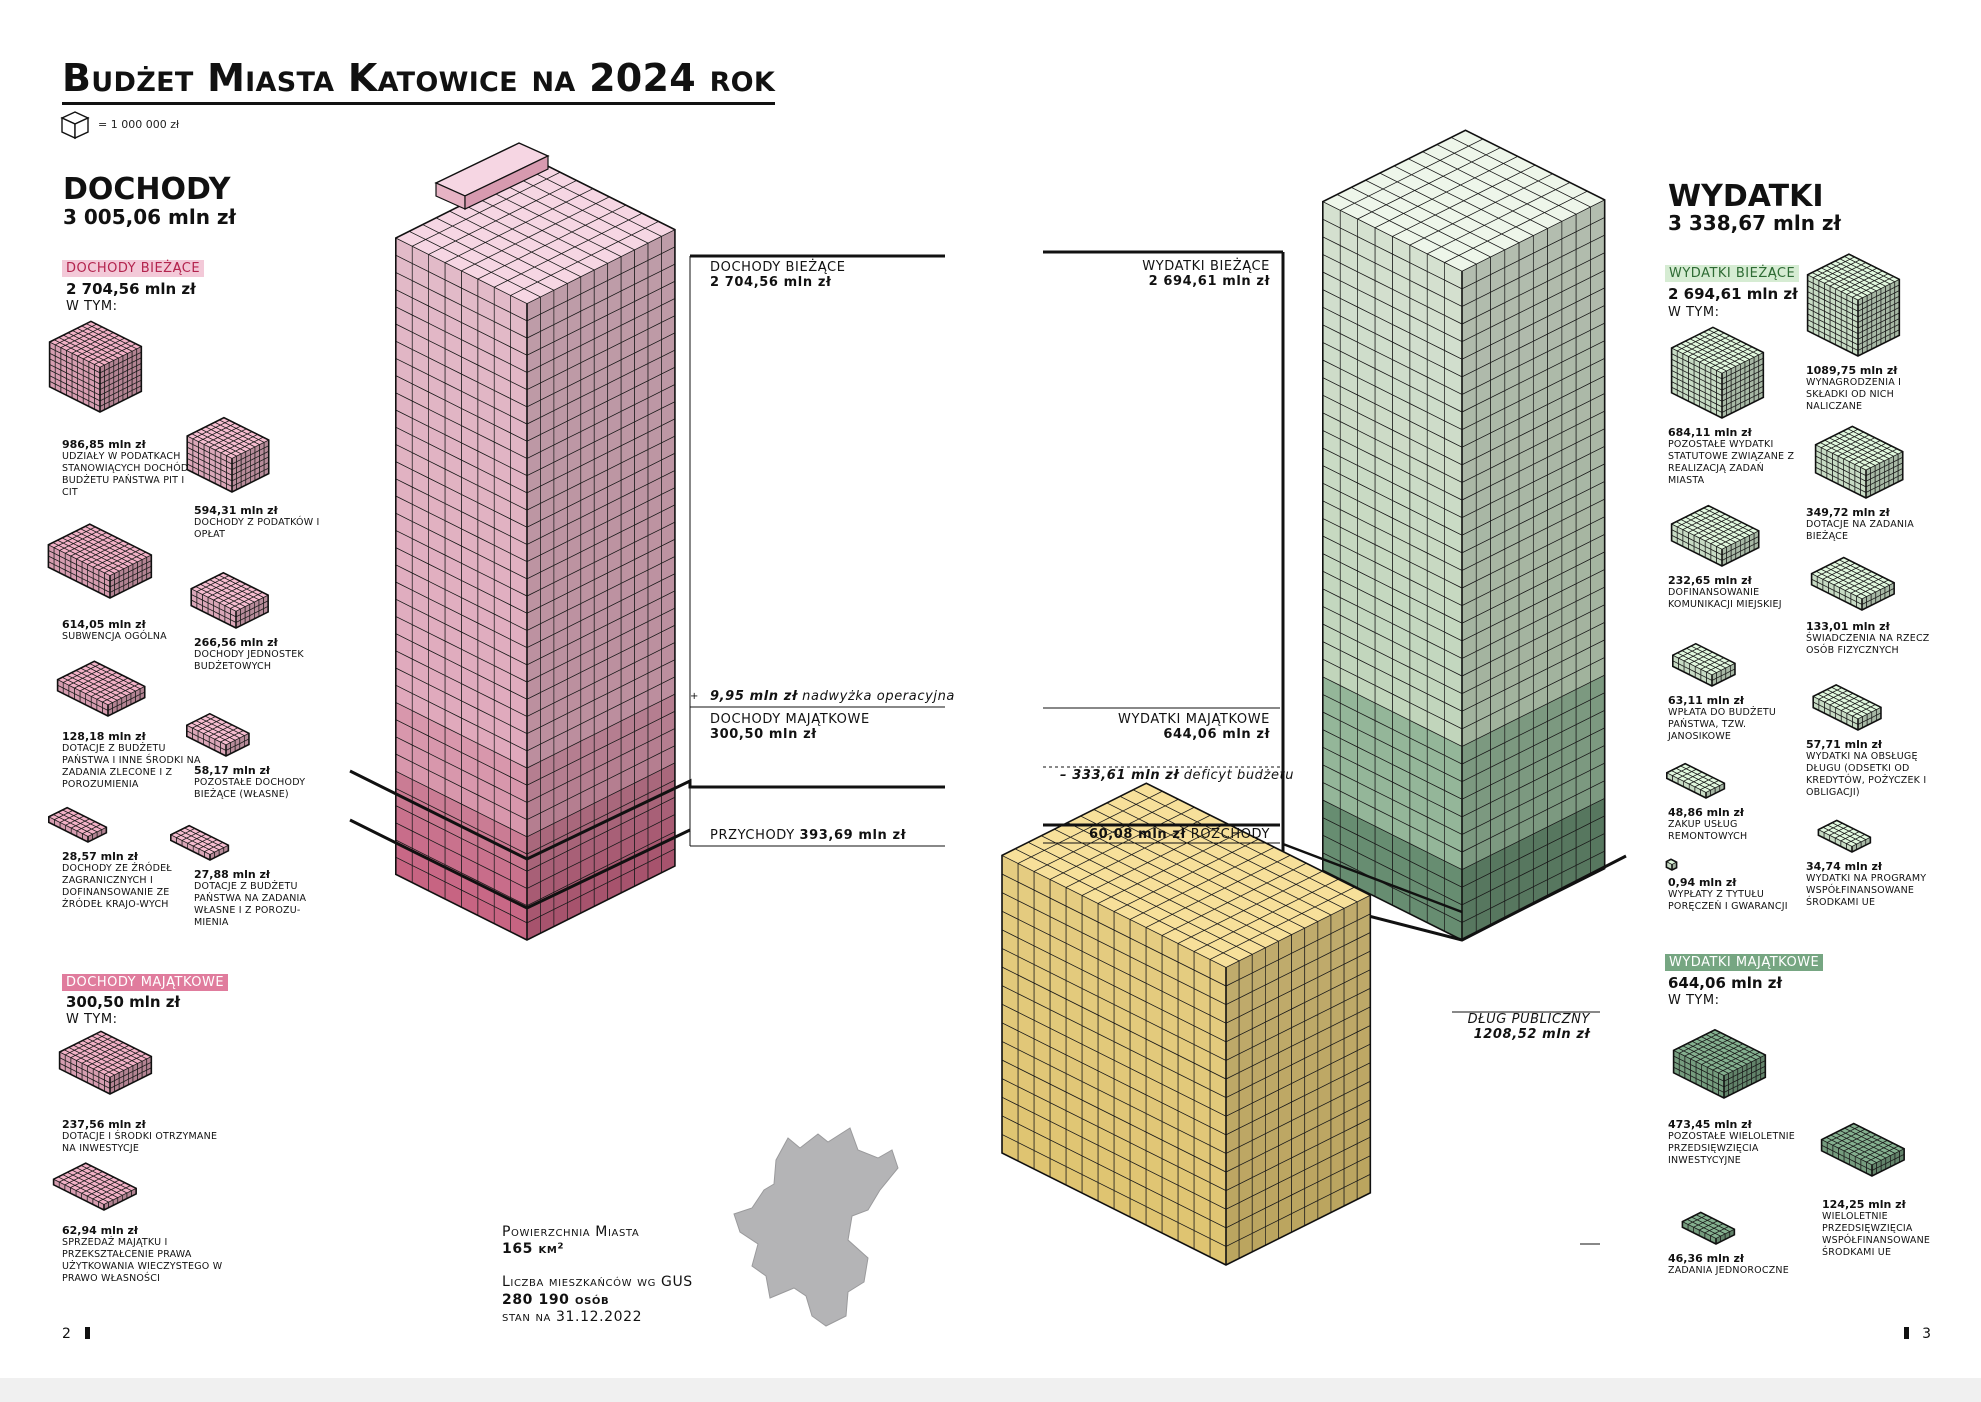  What do you see at coordinates (1853, 305) in the screenshot?
I see `icon-expense-salaries` at bounding box center [1853, 305].